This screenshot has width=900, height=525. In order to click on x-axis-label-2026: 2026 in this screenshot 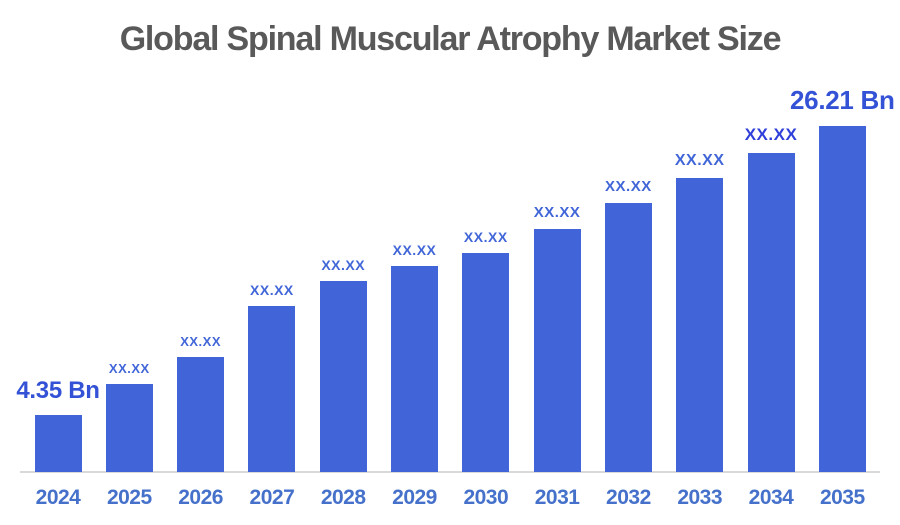, I will do `click(200, 497)`.